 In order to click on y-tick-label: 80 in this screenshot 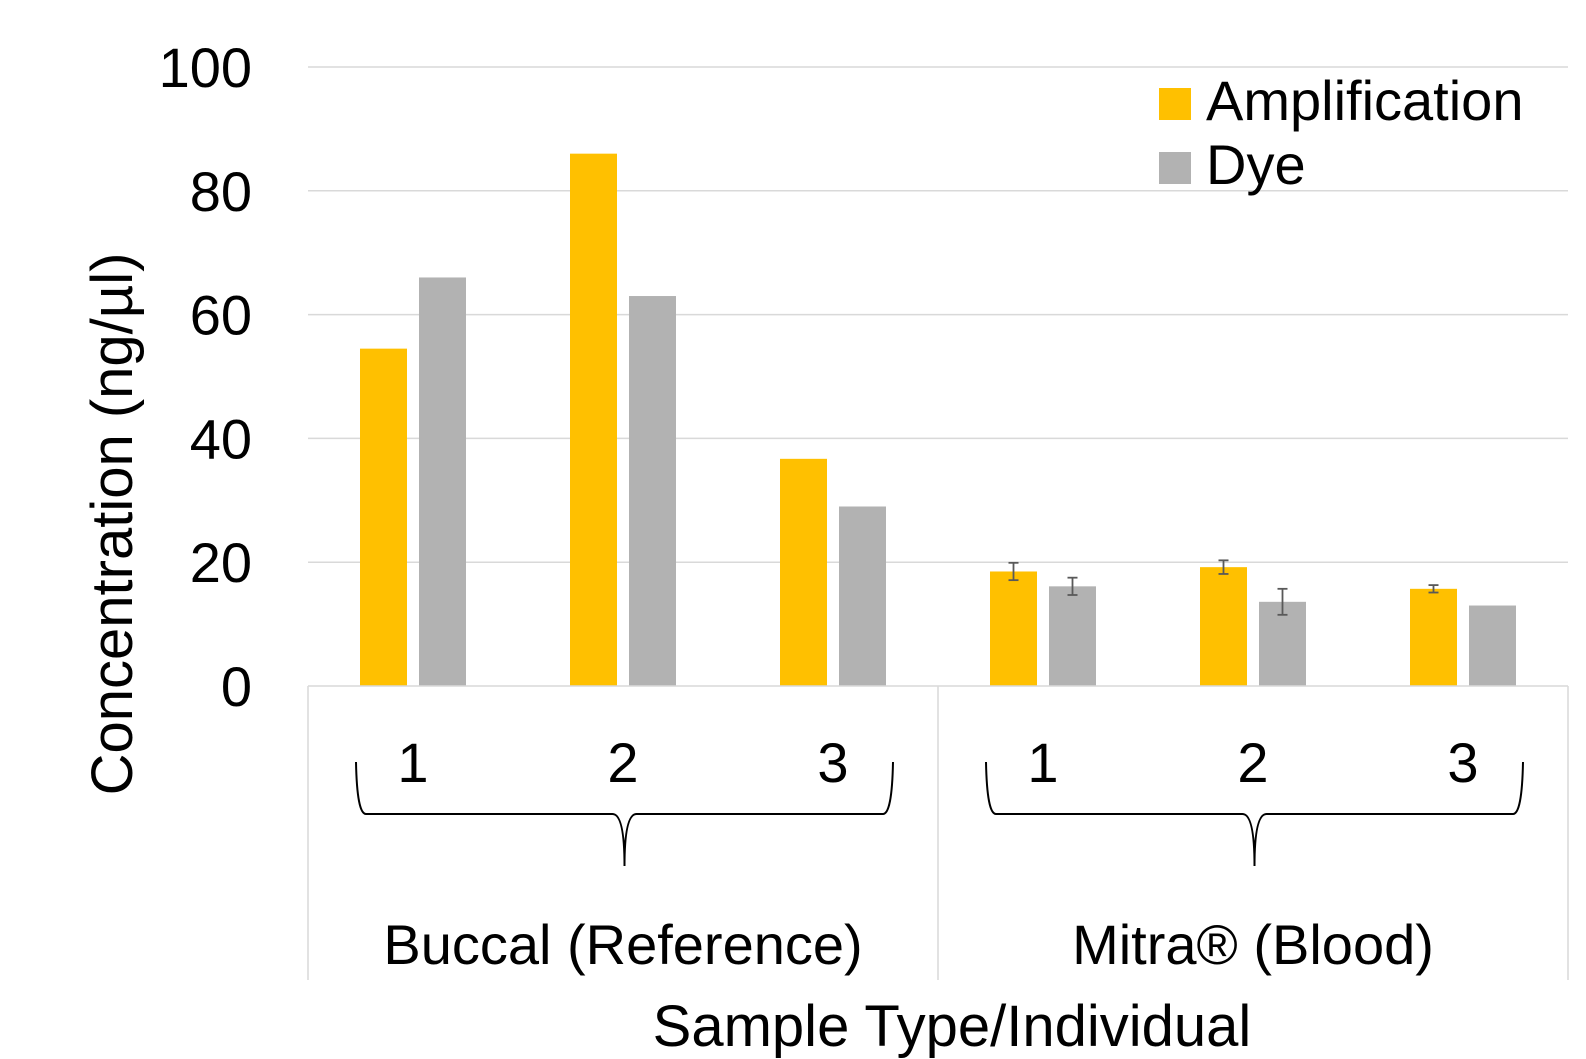, I will do `click(221, 191)`.